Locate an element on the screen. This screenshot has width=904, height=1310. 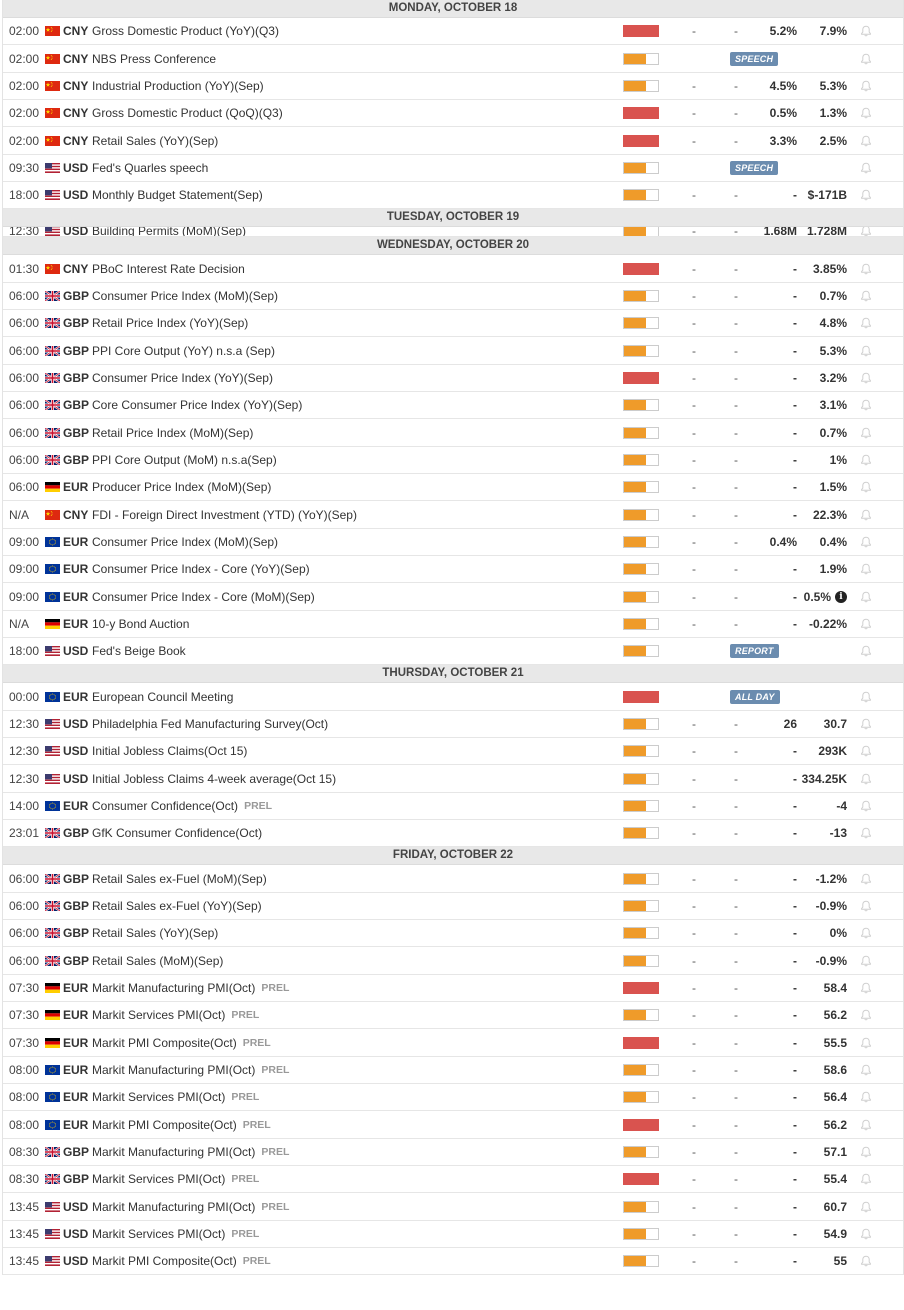
event-name: Industrial Production (YoY)(Sep) is located at coordinates (352, 86).